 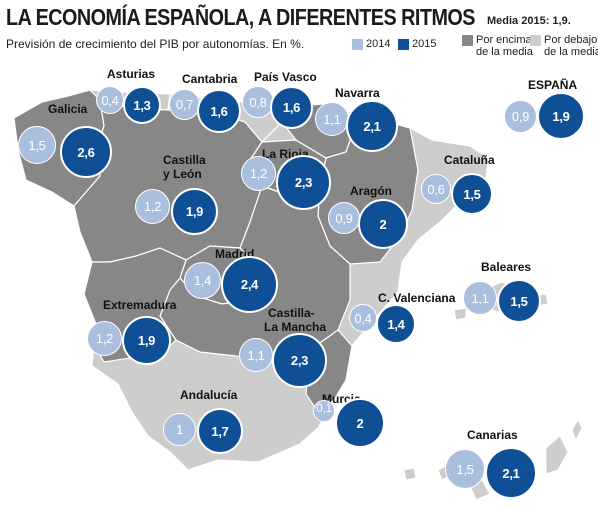 What do you see at coordinates (529, 21) in the screenshot?
I see `average-note: Media 2015: 1,9.` at bounding box center [529, 21].